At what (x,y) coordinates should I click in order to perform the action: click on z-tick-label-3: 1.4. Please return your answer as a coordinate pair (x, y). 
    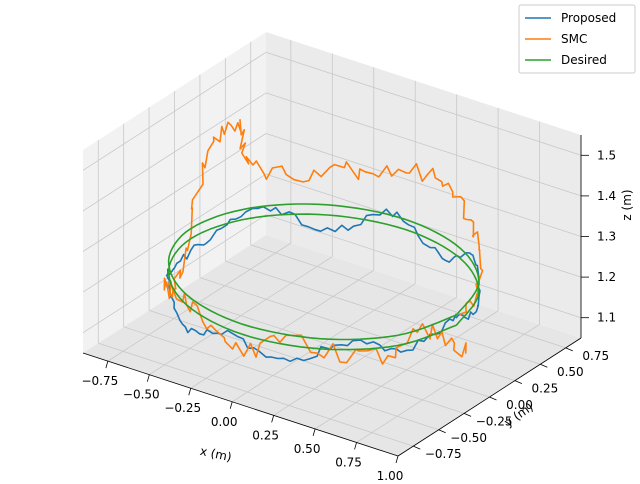
    Looking at the image, I should click on (606, 196).